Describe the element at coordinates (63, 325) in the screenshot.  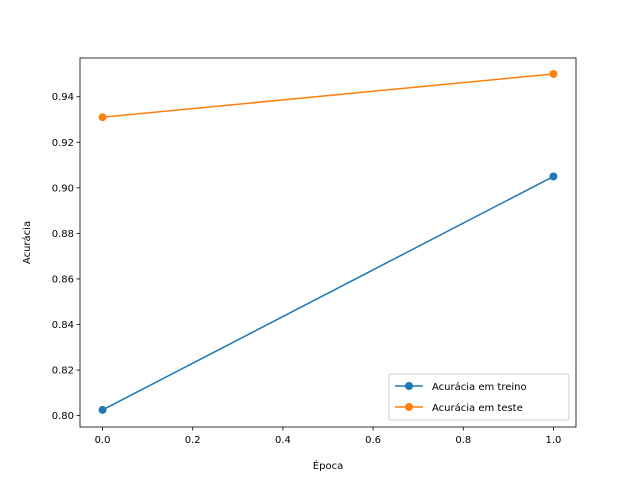
I see `y-tick-label: 0.84` at that location.